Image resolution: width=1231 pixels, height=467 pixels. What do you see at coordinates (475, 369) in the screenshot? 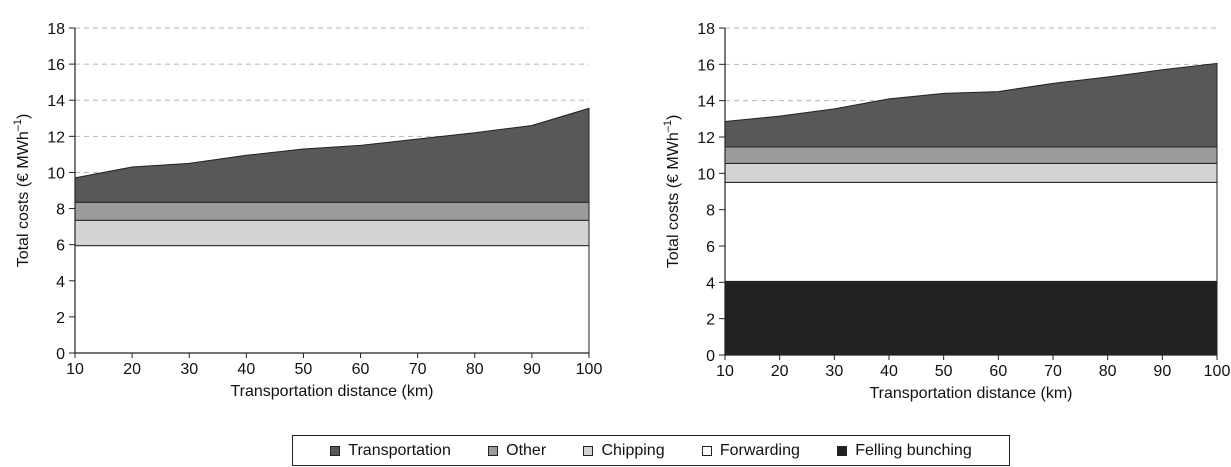
I see `x-tick-label-left-80: 80` at bounding box center [475, 369].